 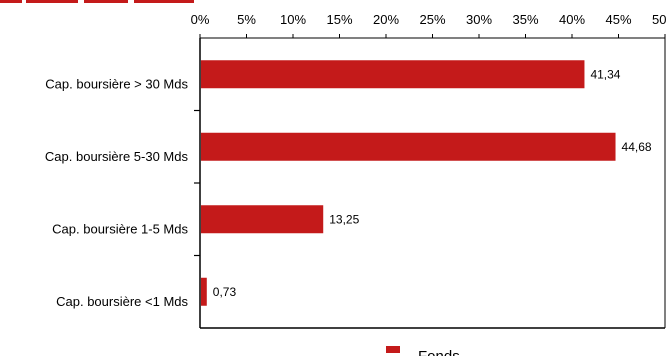 I want to click on legend-label: Fonds, so click(x=439, y=352).